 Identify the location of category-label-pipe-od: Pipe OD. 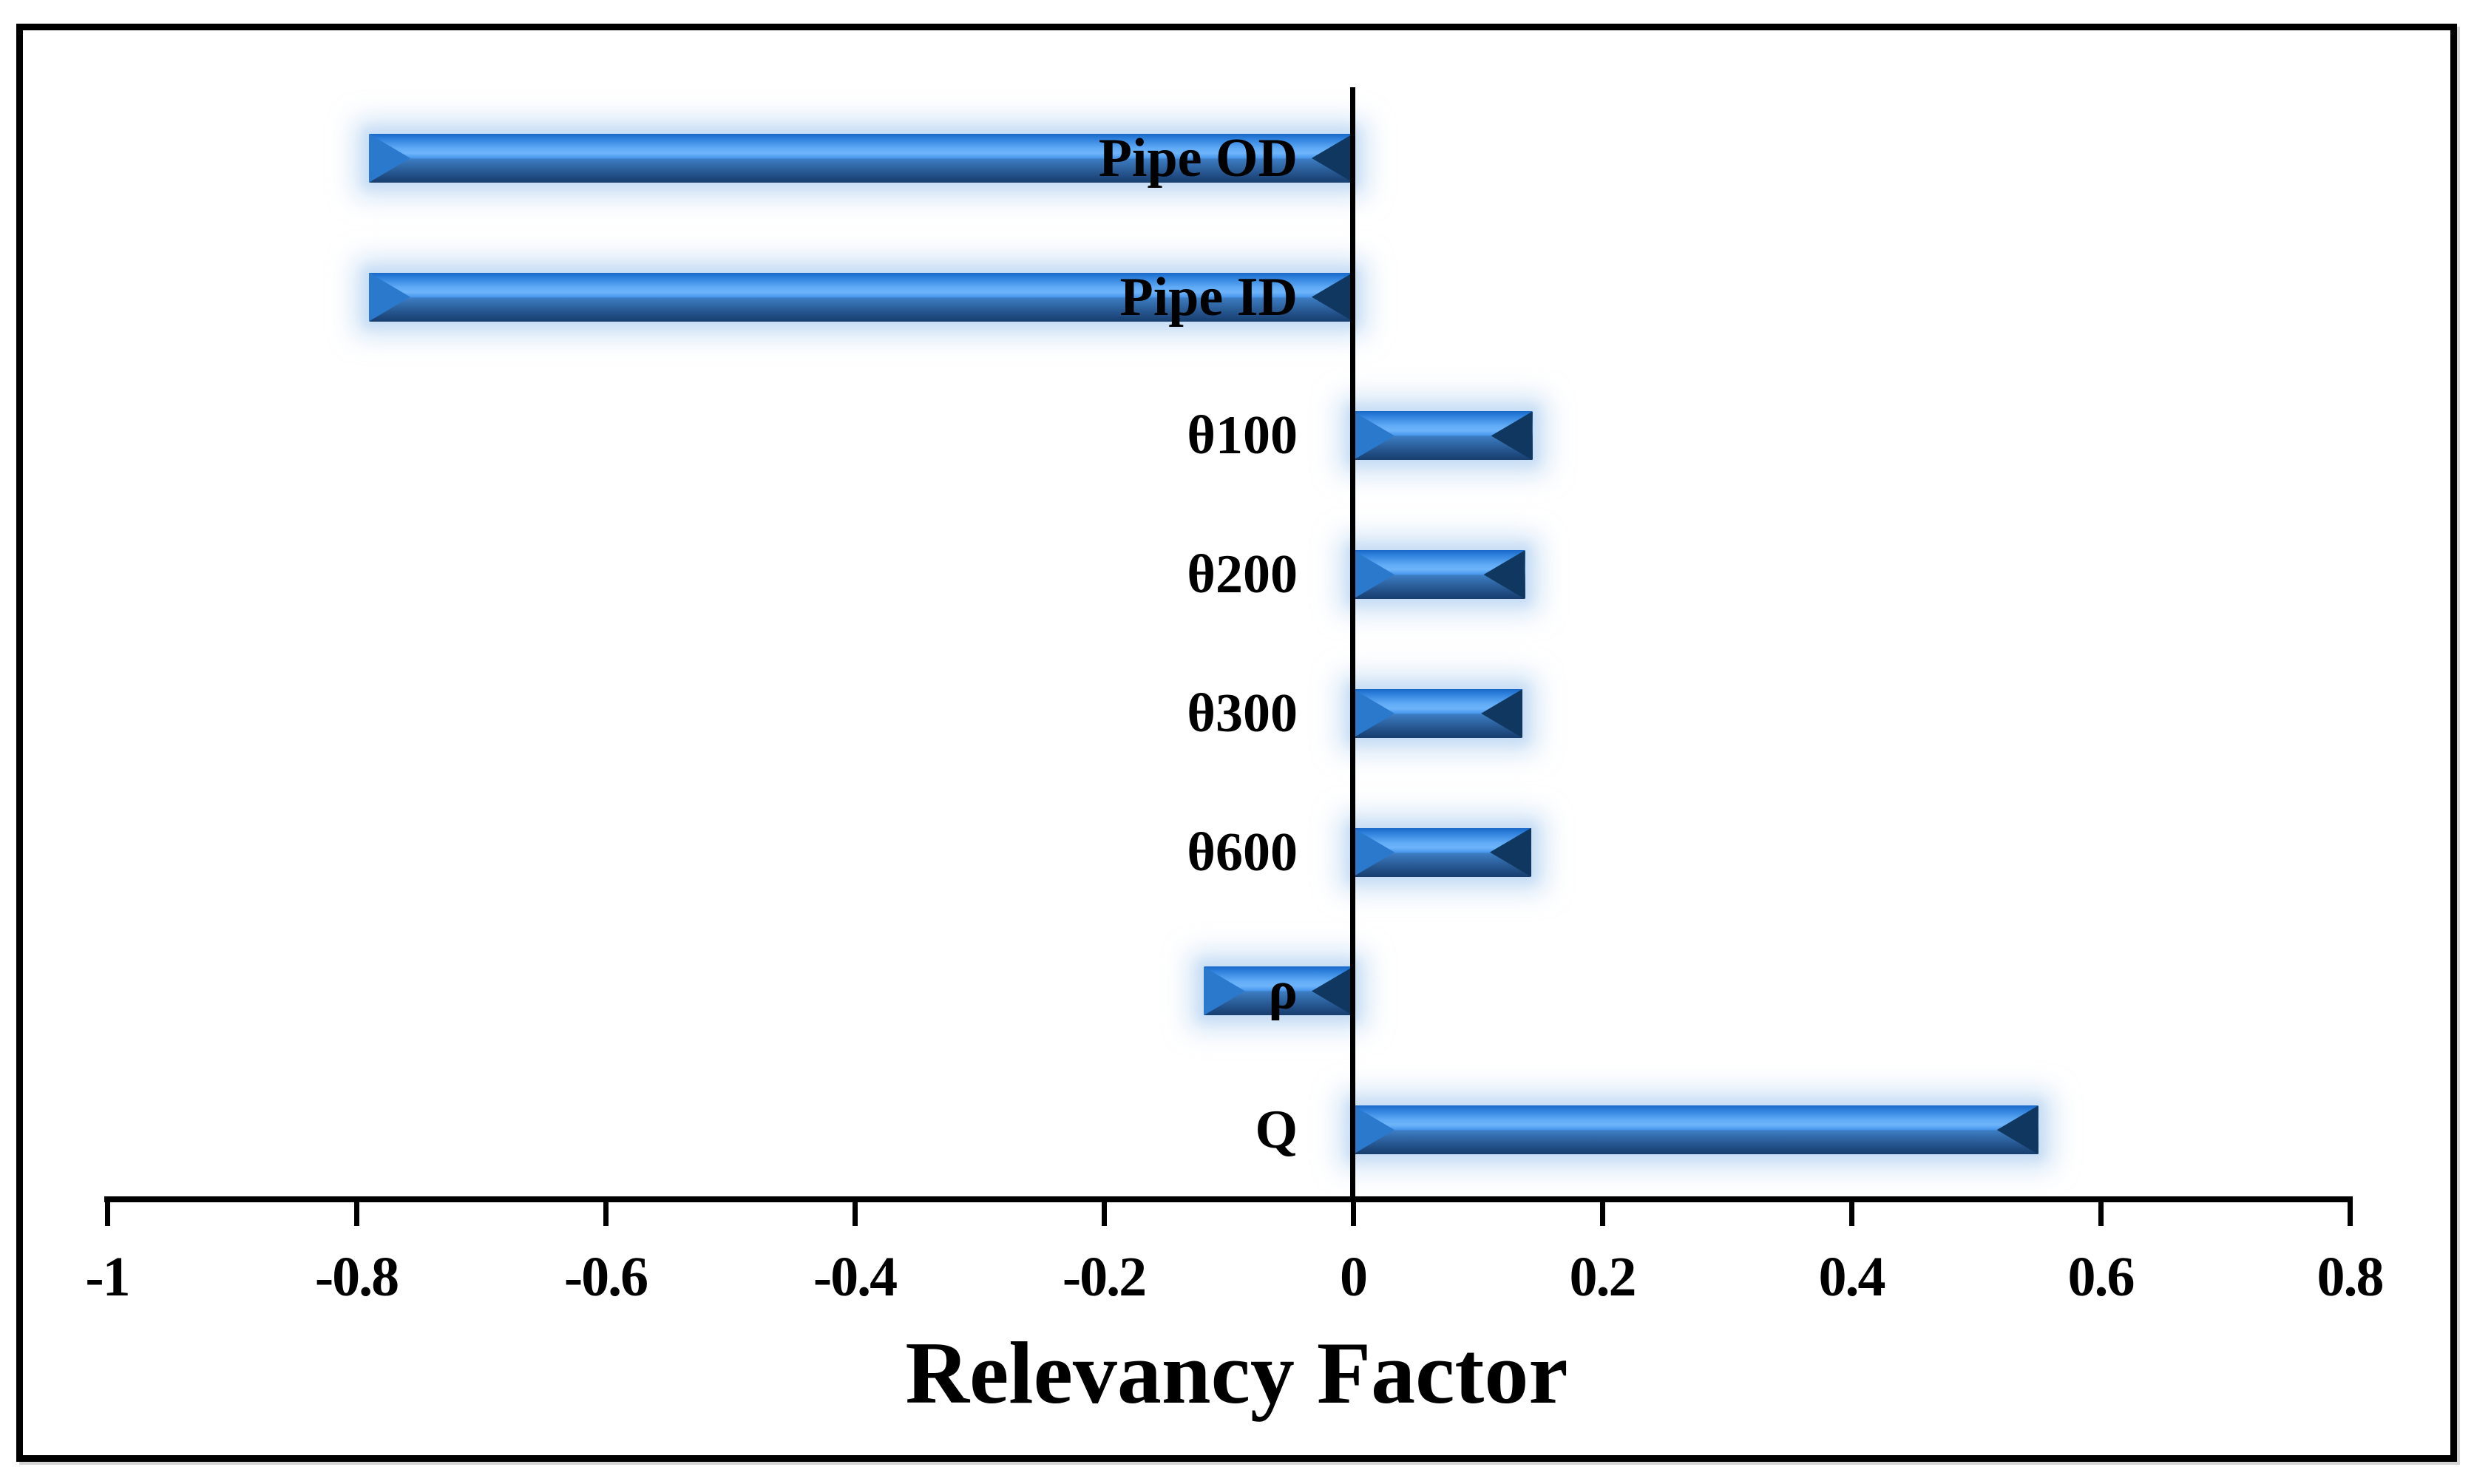
(1198, 158).